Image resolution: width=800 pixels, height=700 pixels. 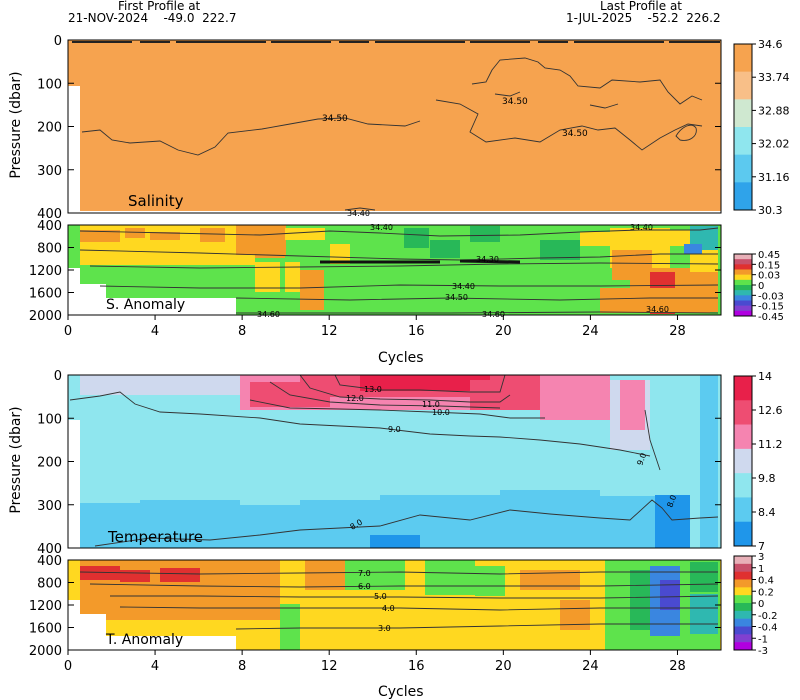 I want to click on s-anomaly-ytick-label-0: 400, so click(x=49, y=226).